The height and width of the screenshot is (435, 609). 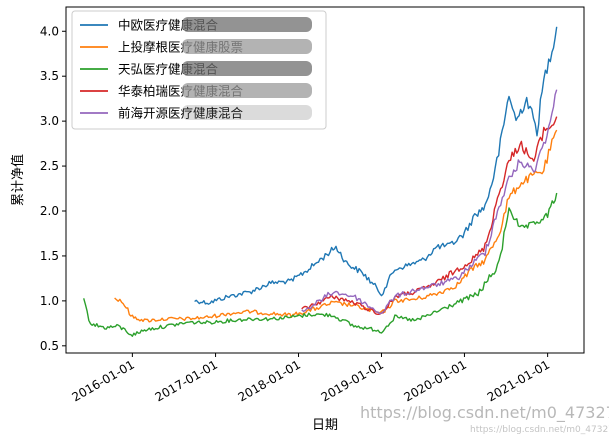 I want to click on watermark-text: https://blog.csdn.net/m0_47327165, so click(x=484, y=413).